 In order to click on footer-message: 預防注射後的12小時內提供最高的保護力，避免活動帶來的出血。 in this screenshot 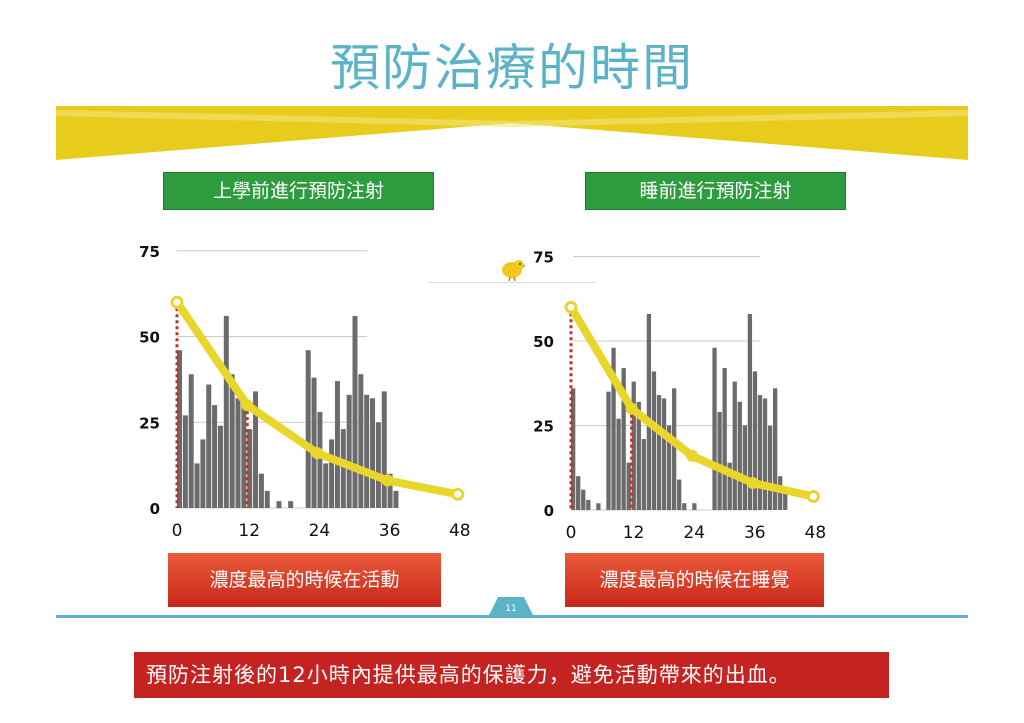, I will do `click(511, 675)`.